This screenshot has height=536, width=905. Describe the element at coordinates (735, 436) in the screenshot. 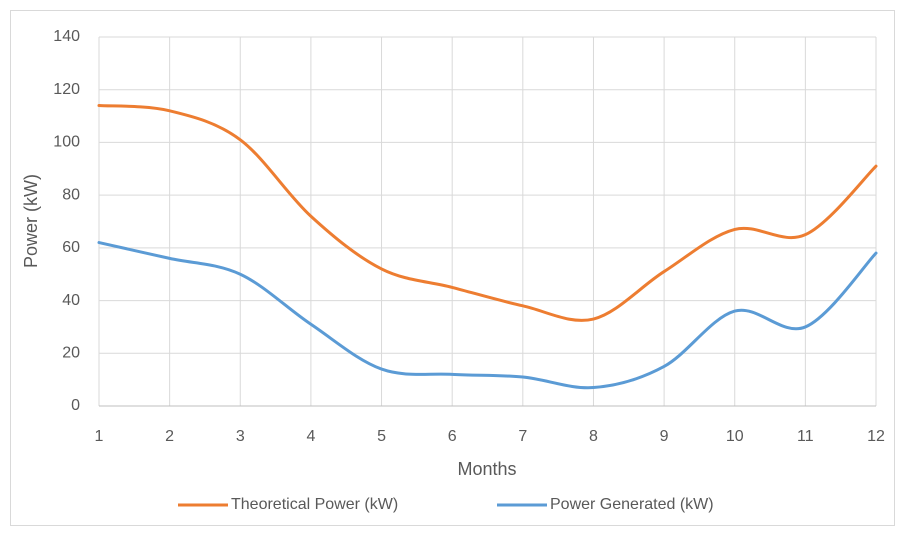

I see `x-tick-label: 10` at that location.